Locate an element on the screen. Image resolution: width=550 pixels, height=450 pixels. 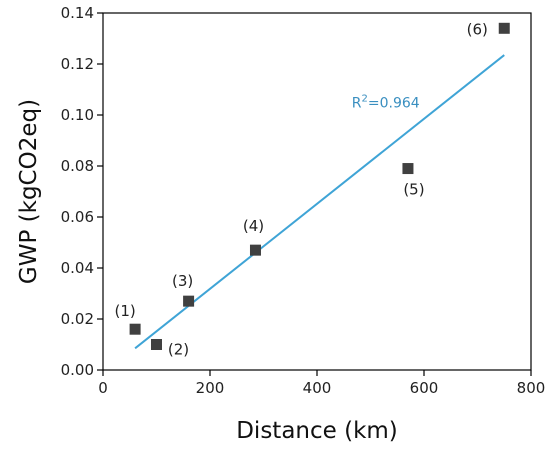
point-label: (2) is located at coordinates (178, 350).